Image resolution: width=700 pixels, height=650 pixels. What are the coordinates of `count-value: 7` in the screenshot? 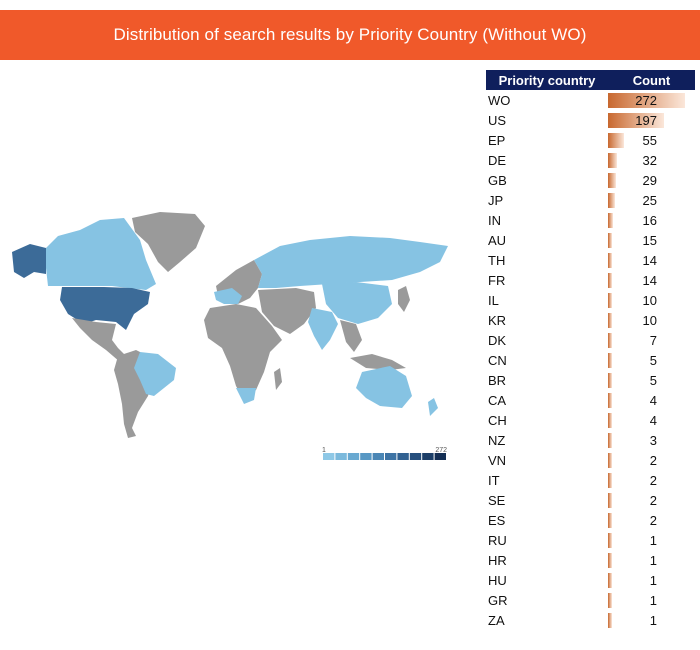 It's located at (653, 340).